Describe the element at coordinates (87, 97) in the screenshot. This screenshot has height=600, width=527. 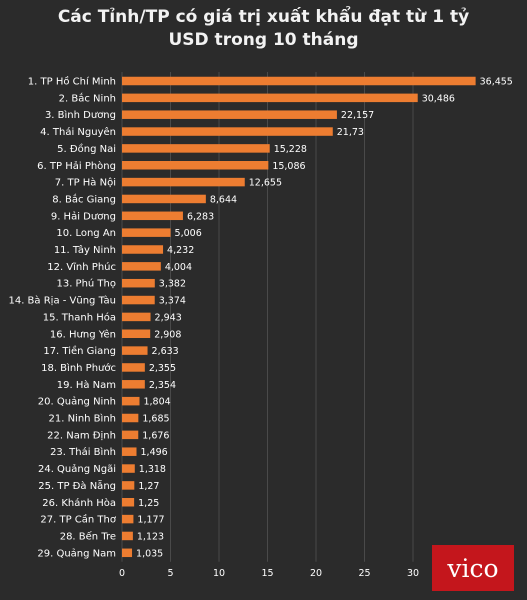
I see `category-label: 2. Bắc Ninh` at that location.